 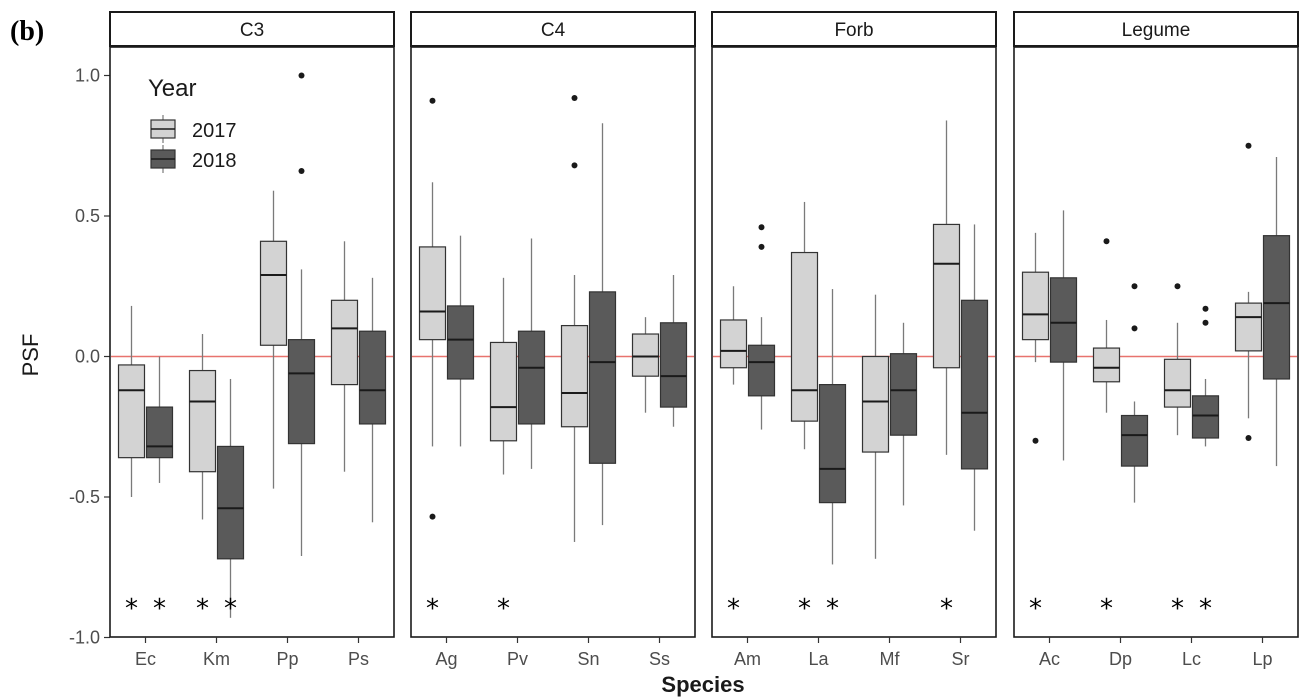 I want to click on species-ac: Ac *, so click(x=1049, y=439).